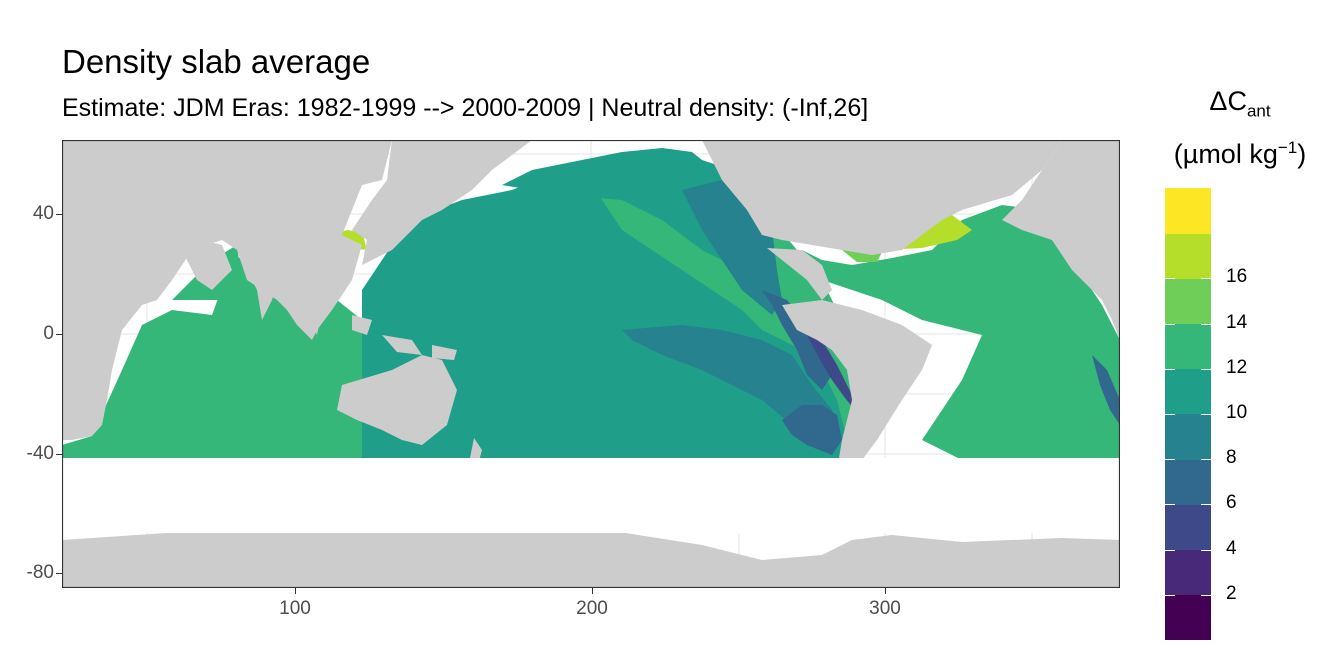  What do you see at coordinates (40, 453) in the screenshot?
I see `y-tick-label: -40` at bounding box center [40, 453].